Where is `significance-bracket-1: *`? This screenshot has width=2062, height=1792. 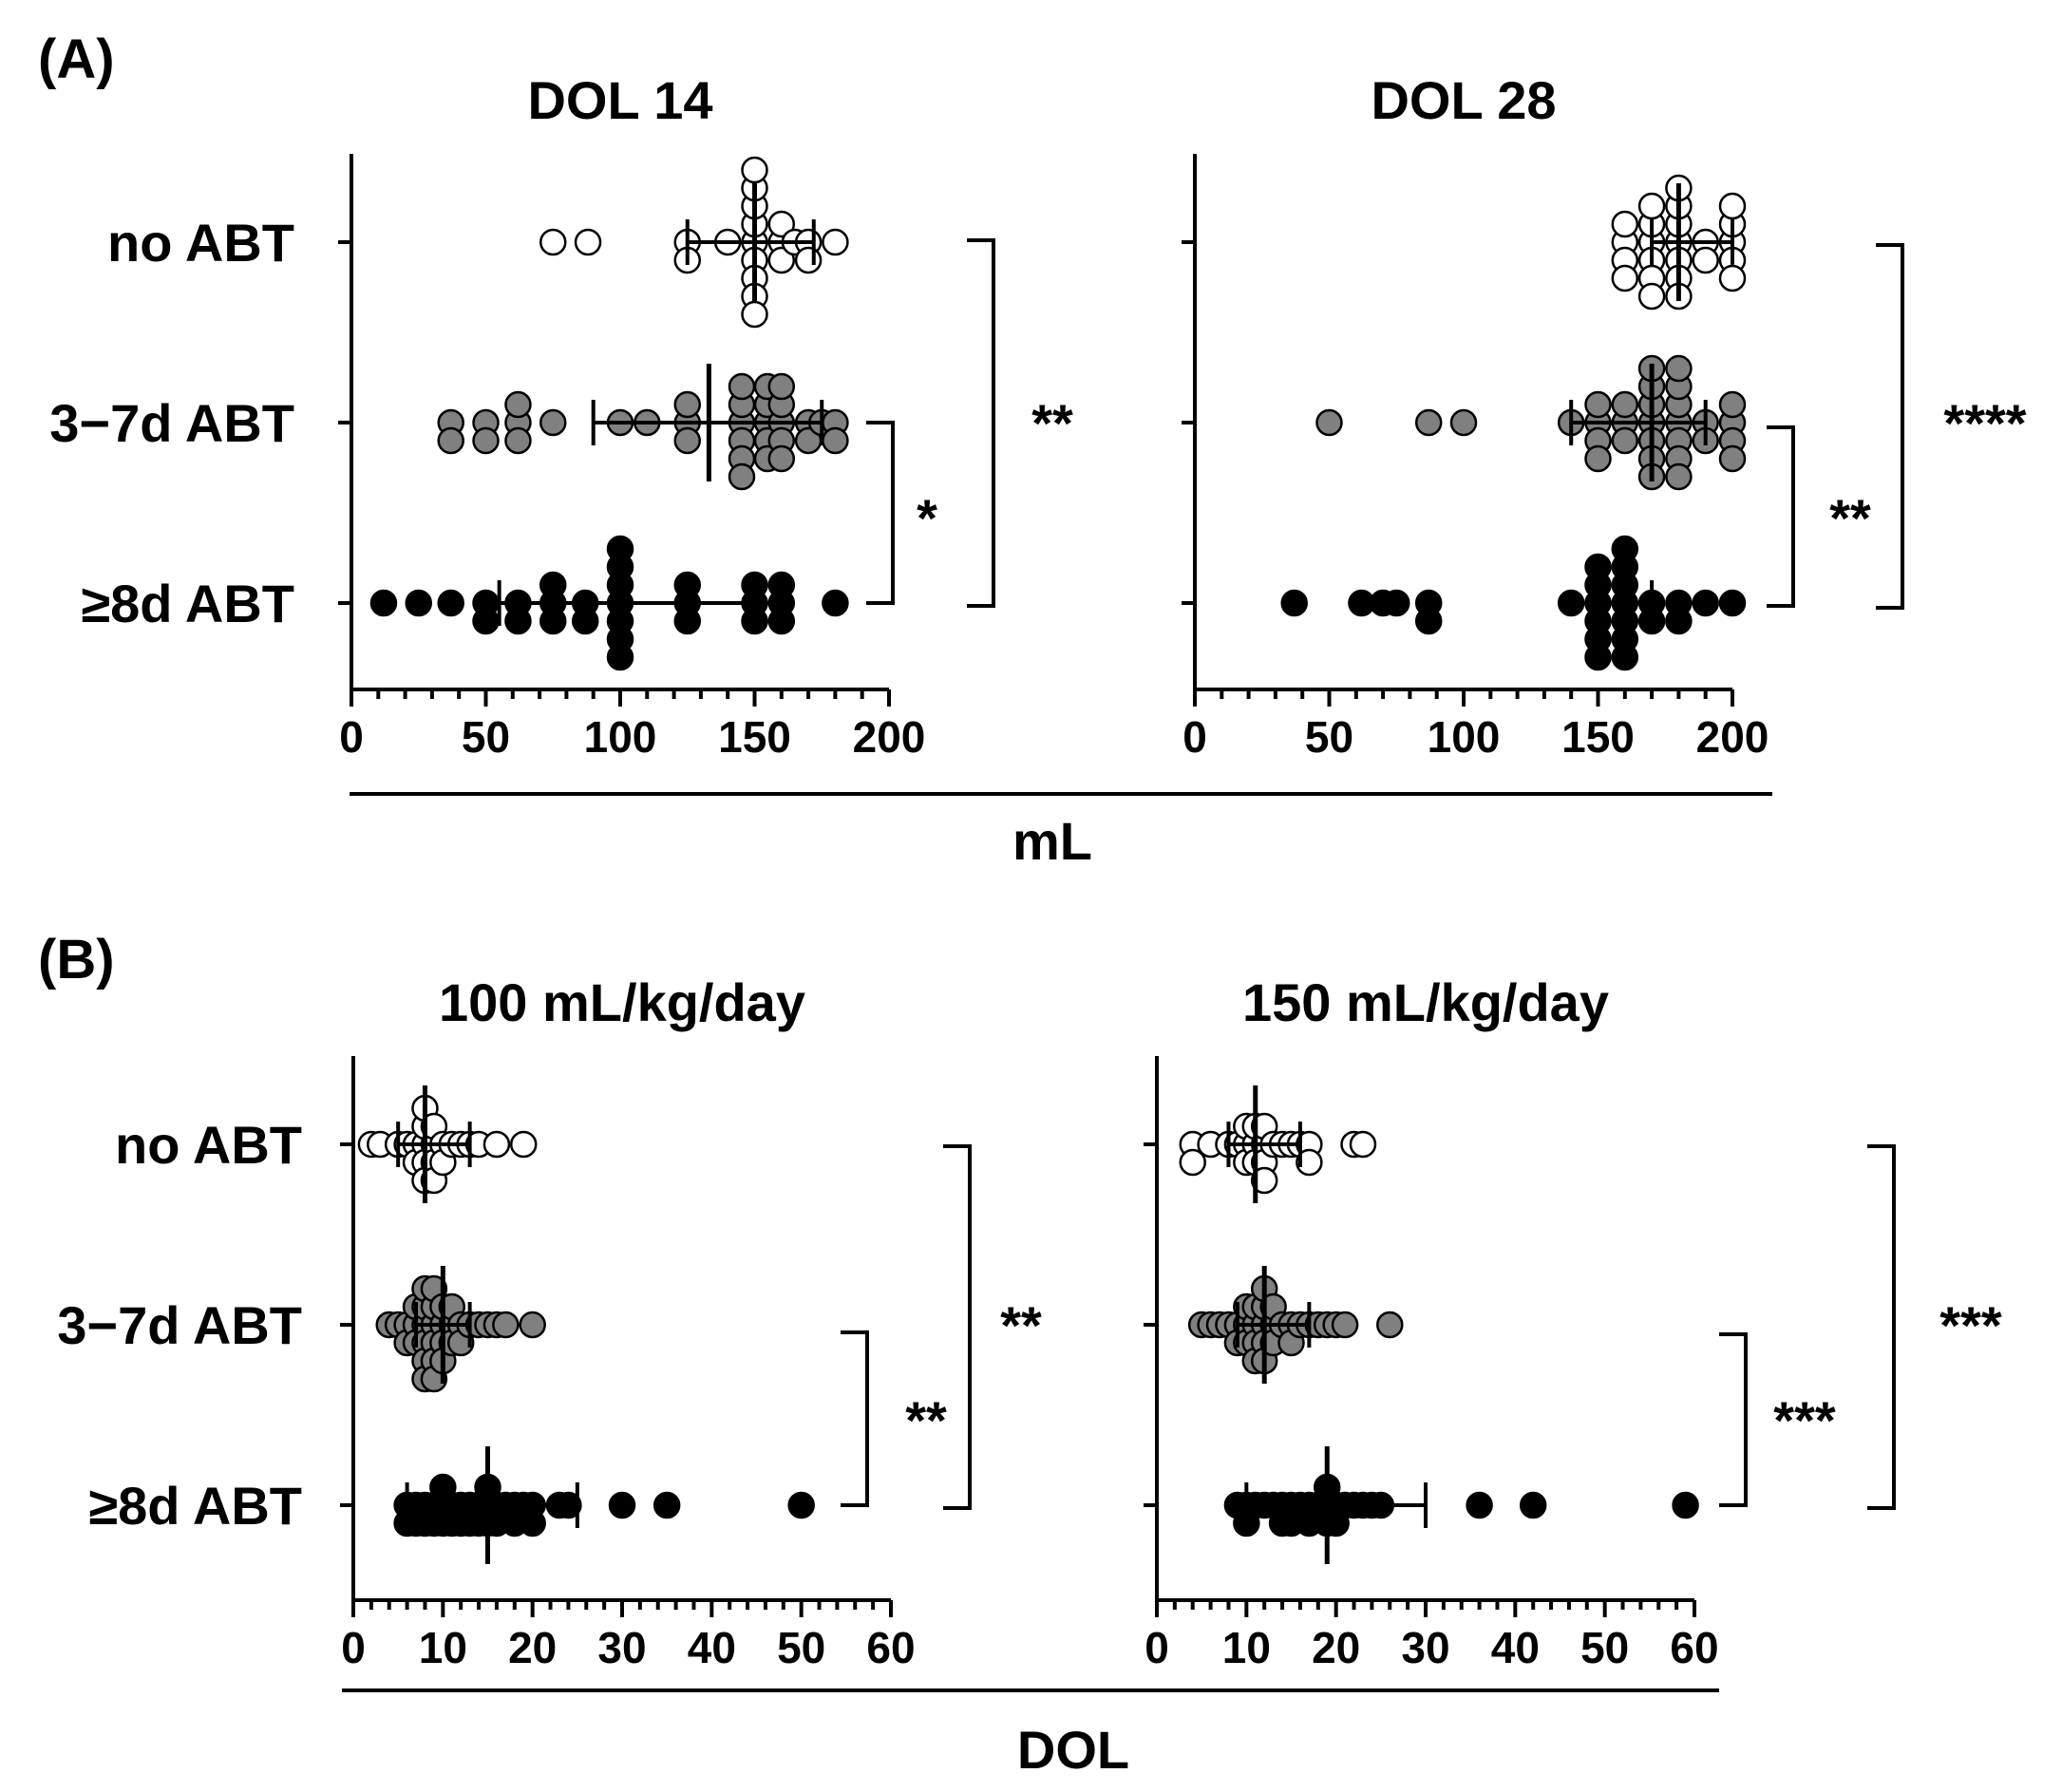 significance-bracket-1: * is located at coordinates (901, 513).